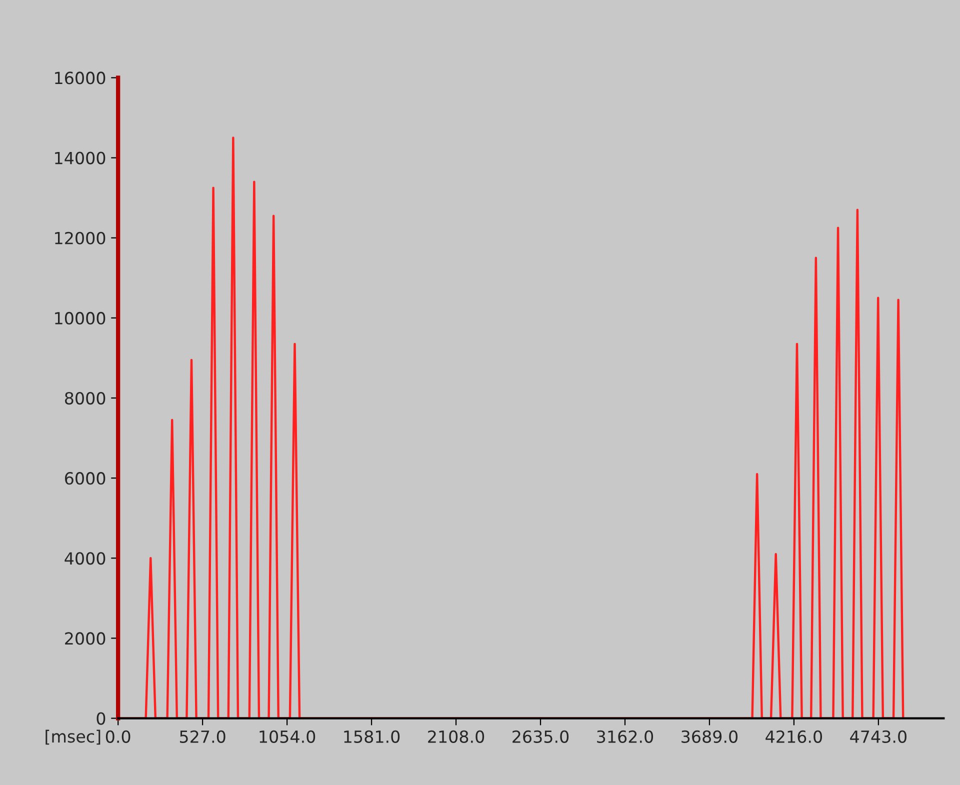 This screenshot has width=960, height=785. Describe the element at coordinates (73, 737) in the screenshot. I see `x-axis-title: [msec]` at that location.